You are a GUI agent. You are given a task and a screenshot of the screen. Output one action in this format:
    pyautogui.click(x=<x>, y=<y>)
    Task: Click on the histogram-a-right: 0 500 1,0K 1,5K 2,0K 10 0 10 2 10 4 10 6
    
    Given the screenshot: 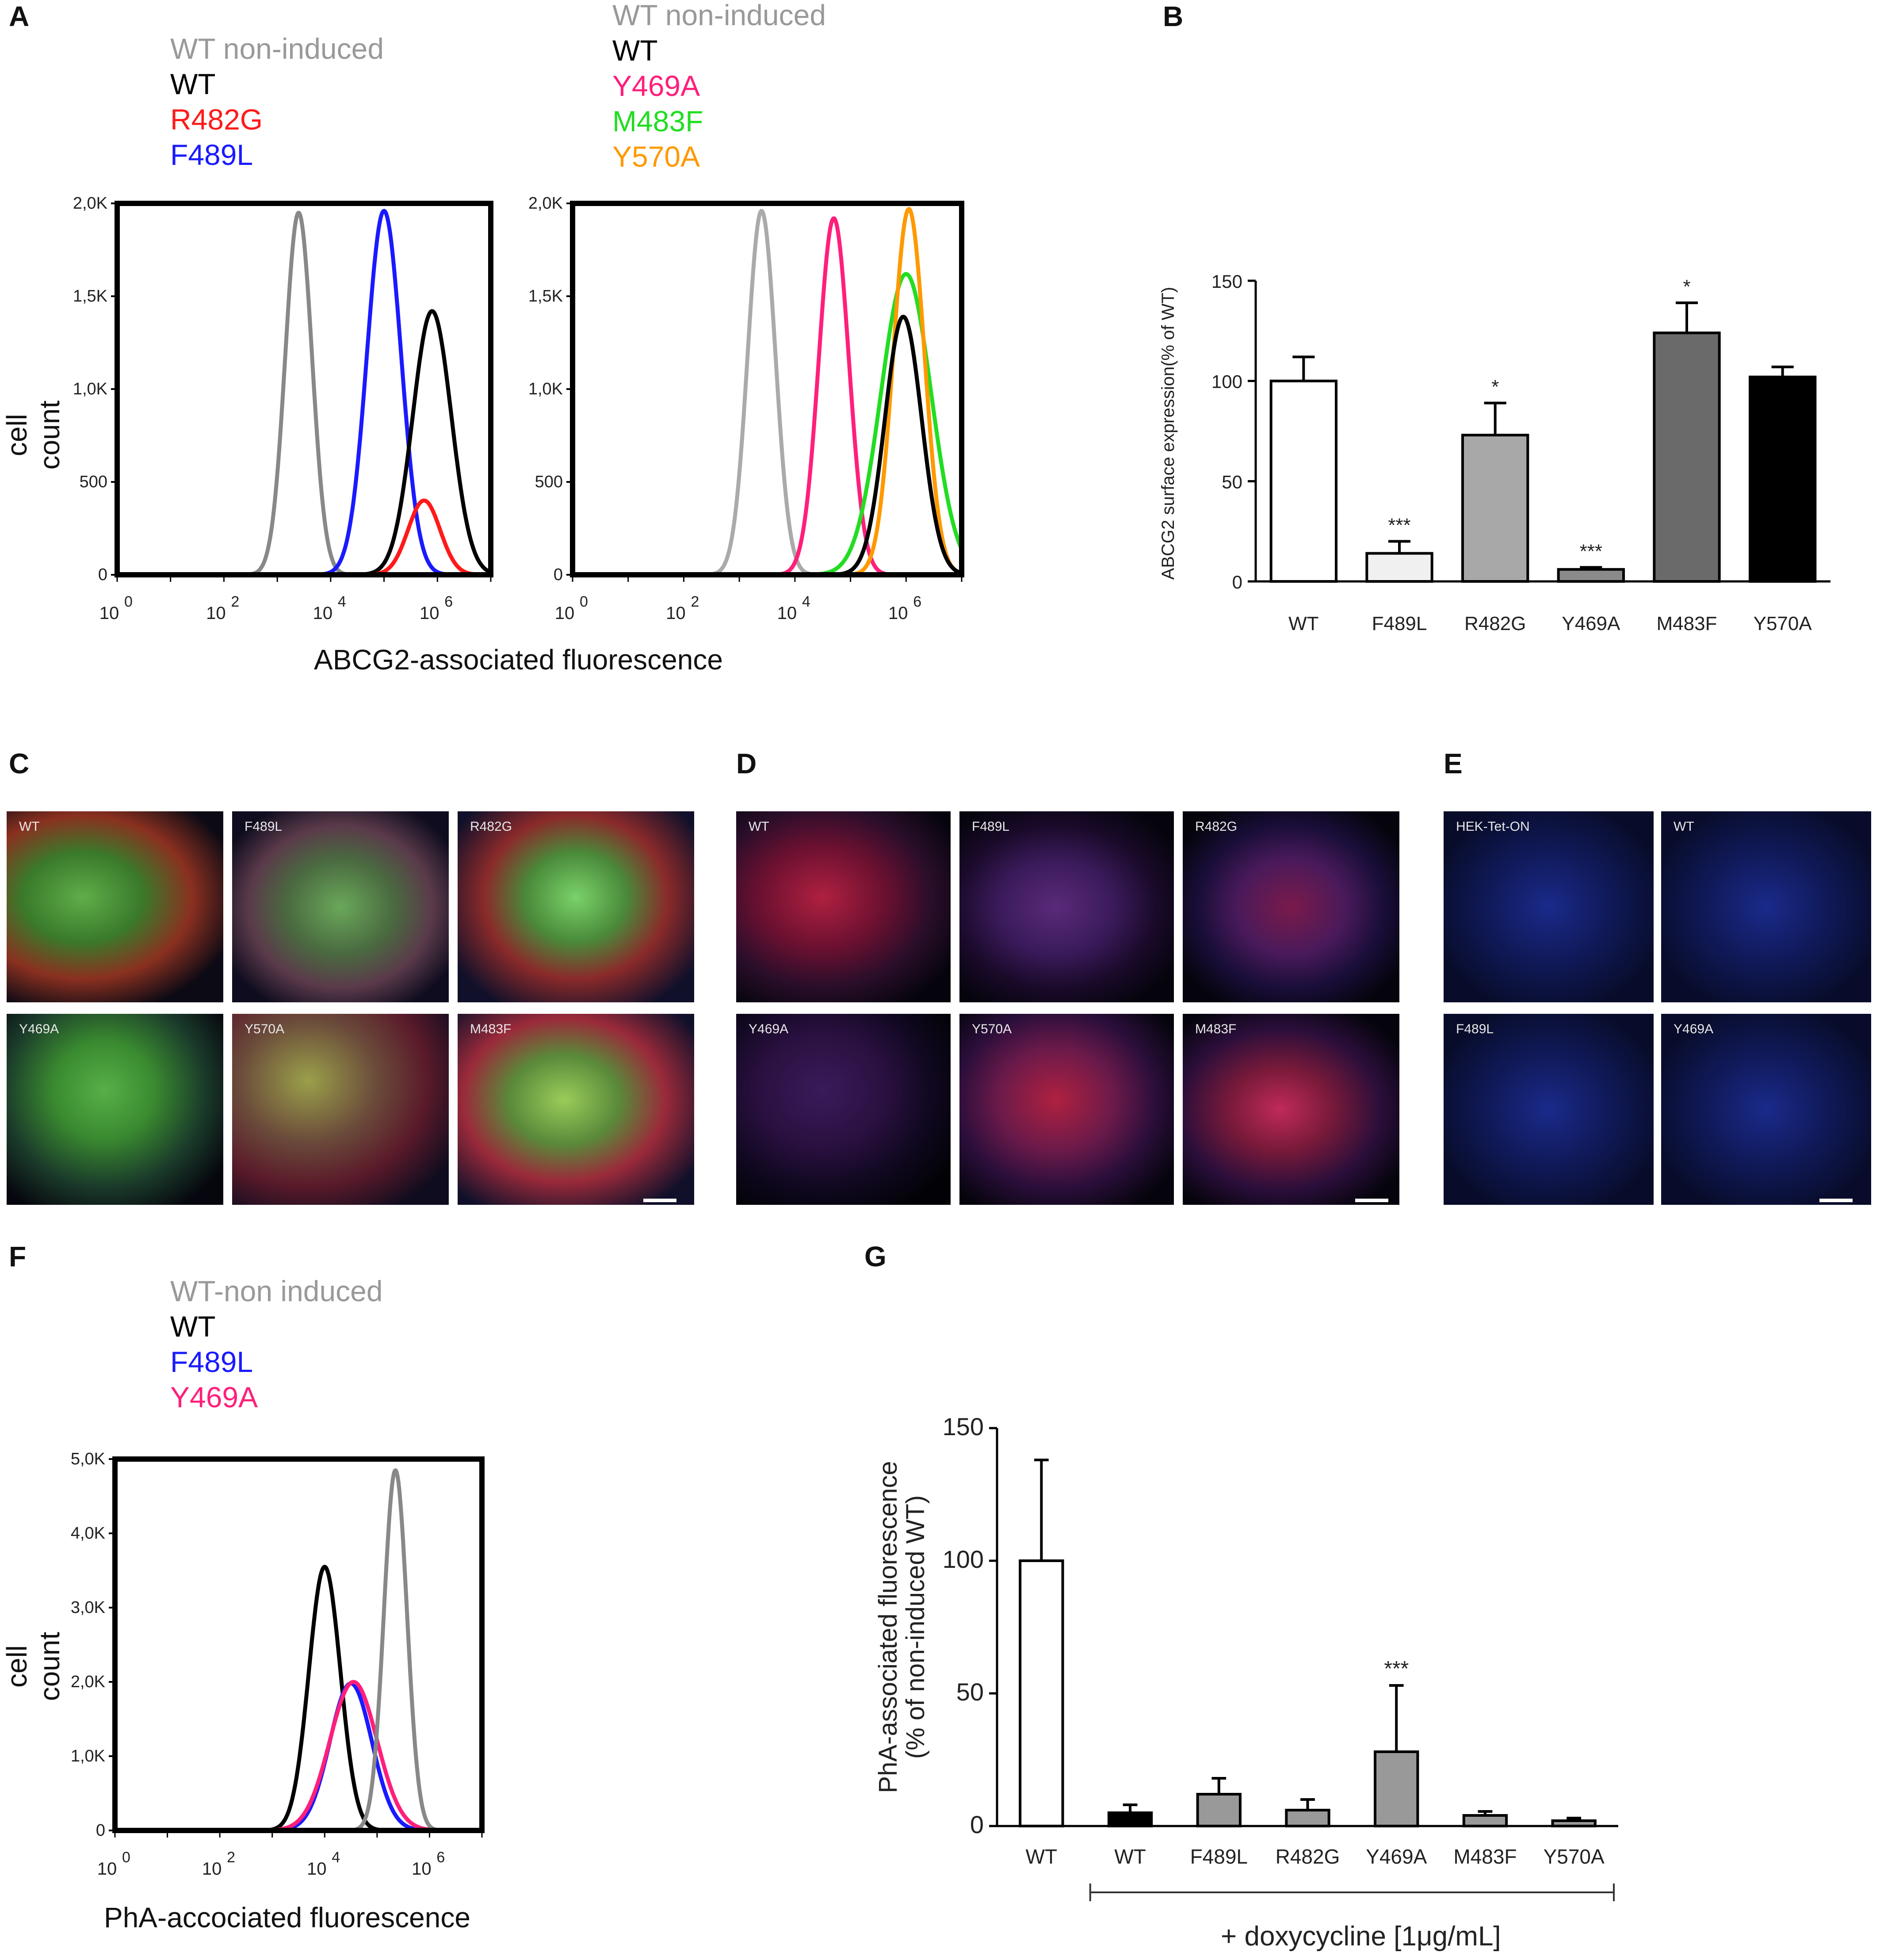 What is the action you would take?
    pyautogui.click(x=746, y=409)
    